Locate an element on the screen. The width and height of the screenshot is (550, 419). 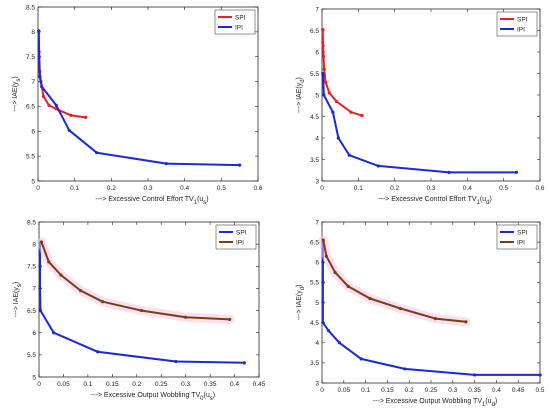
x-tick-label: 0.05 is located at coordinates (343, 390).